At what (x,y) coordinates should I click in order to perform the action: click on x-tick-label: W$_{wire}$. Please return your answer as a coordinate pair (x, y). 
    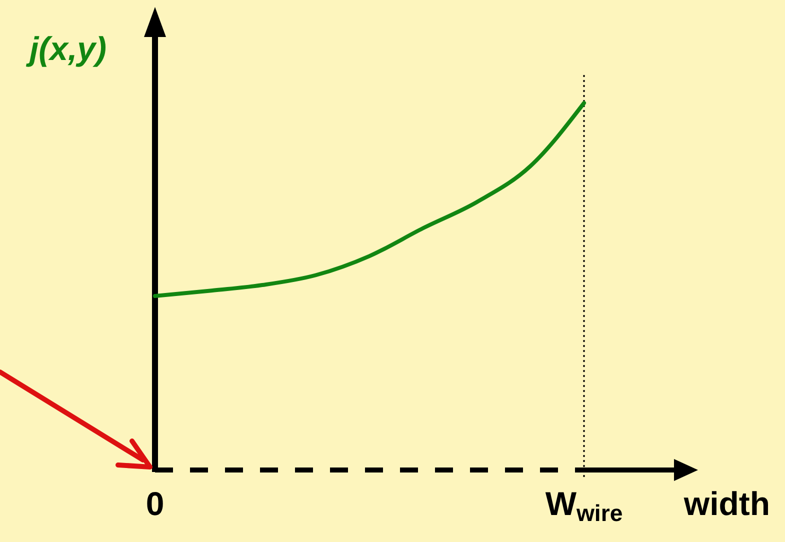
    Looking at the image, I should click on (584, 505).